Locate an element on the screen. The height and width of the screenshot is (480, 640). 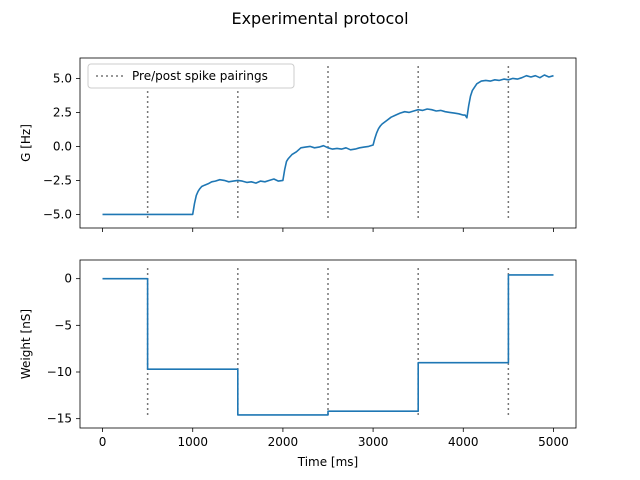
bottom-xtick-label: 5000 is located at coordinates (553, 442).